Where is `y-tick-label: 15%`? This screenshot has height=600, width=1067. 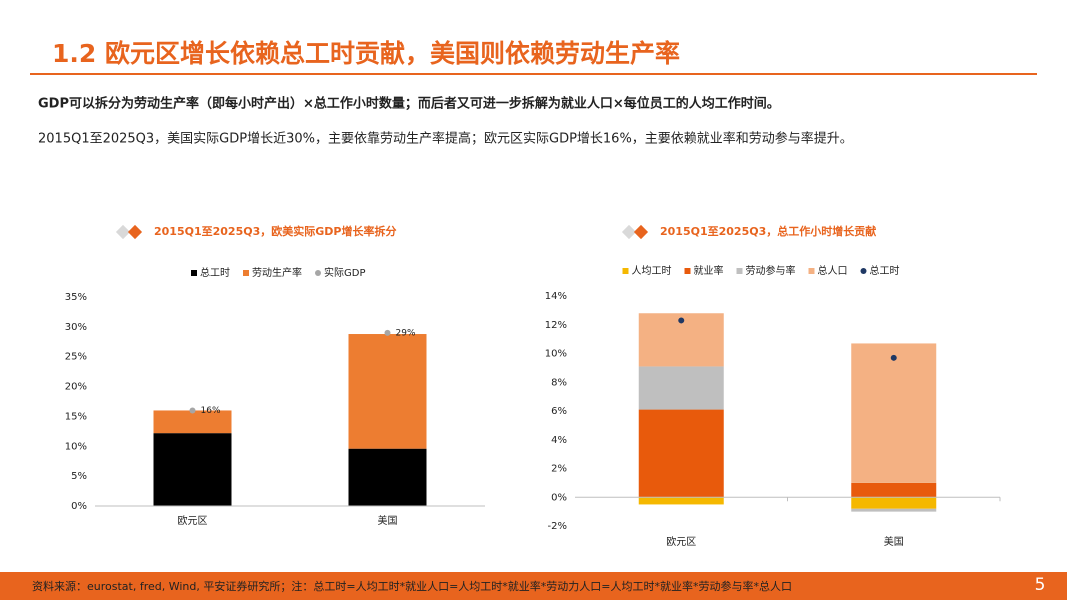
y-tick-label: 15% is located at coordinates (76, 416).